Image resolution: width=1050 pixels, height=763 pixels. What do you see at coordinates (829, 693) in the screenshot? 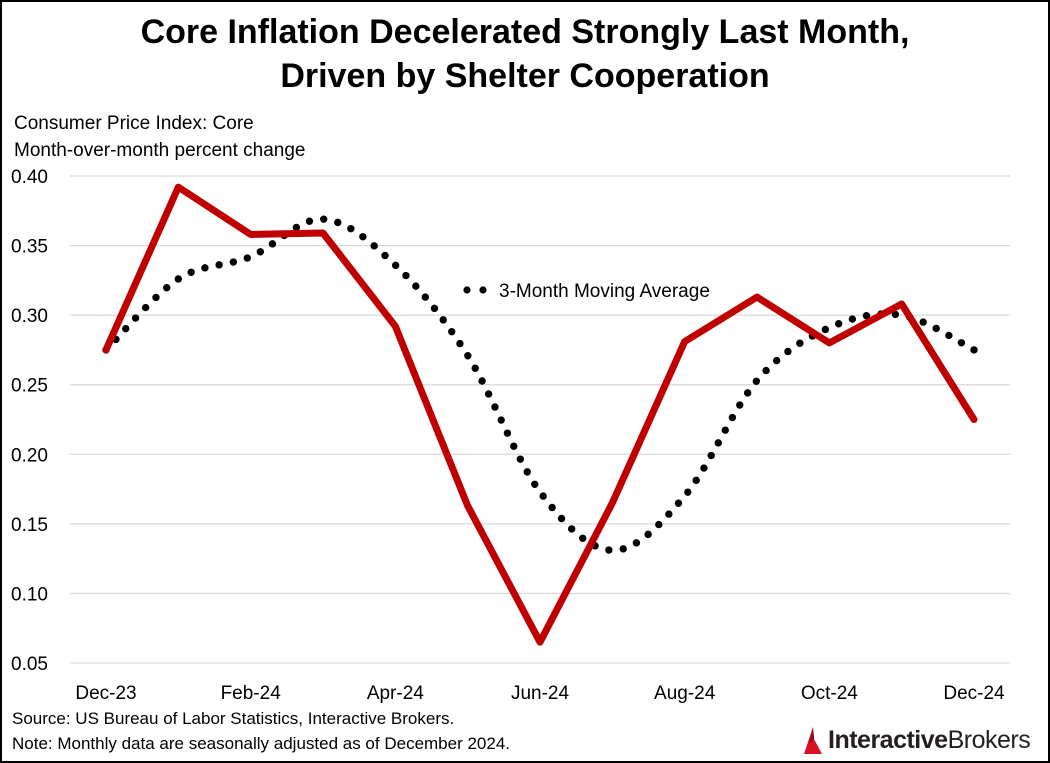
I see `x-tick-label: Oct-24` at bounding box center [829, 693].